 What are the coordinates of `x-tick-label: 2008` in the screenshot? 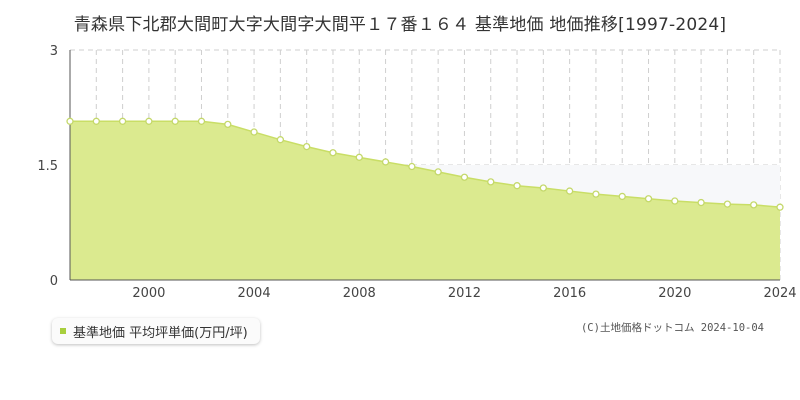 It's located at (359, 293).